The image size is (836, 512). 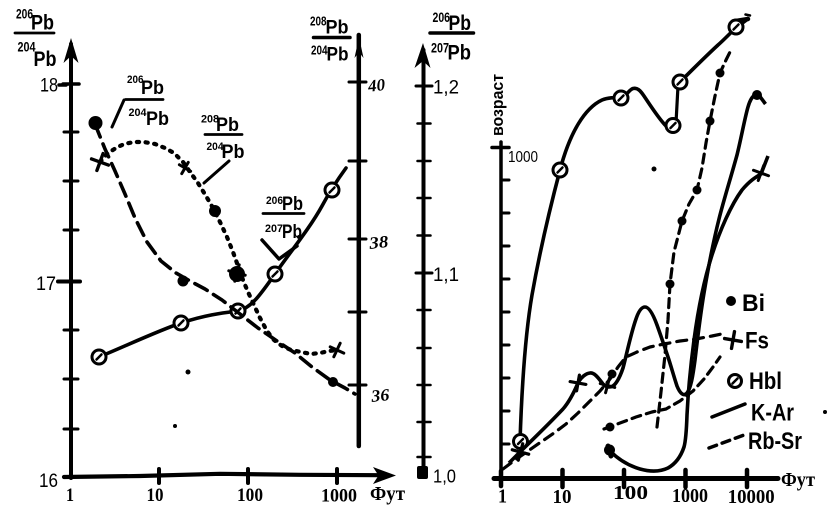 What do you see at coordinates (444, 477) in the screenshot?
I see `svg-text: 1,0` at bounding box center [444, 477].